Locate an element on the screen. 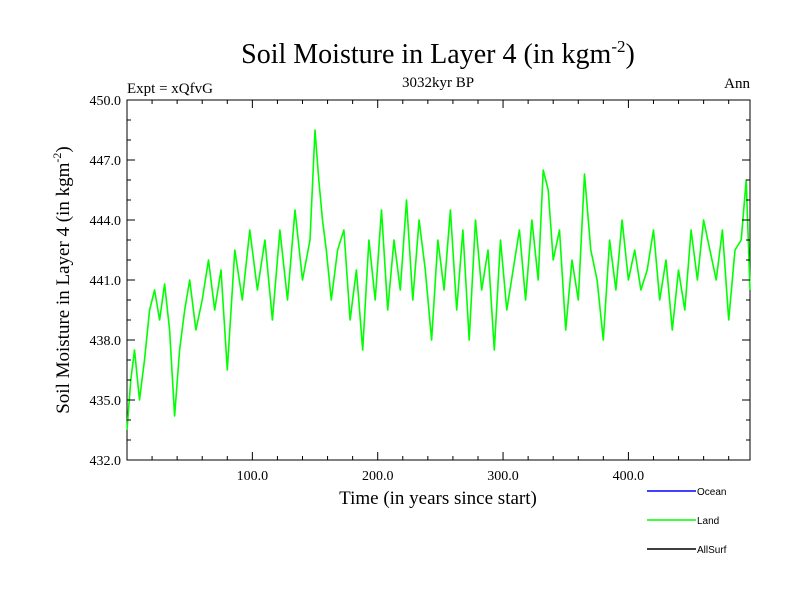  y-tick-label: 447.0 is located at coordinates (106, 161).